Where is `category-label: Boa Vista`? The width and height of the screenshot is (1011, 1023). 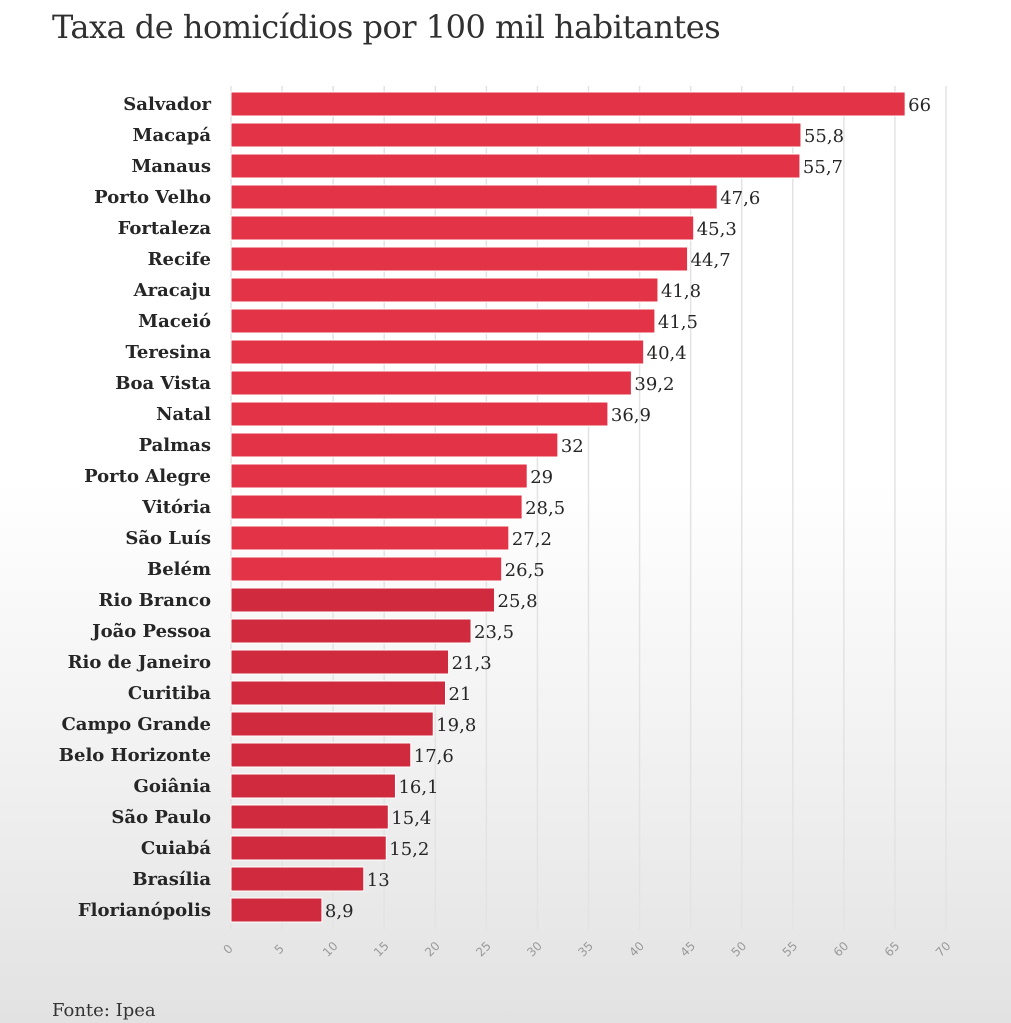 category-label: Boa Vista is located at coordinates (163, 383).